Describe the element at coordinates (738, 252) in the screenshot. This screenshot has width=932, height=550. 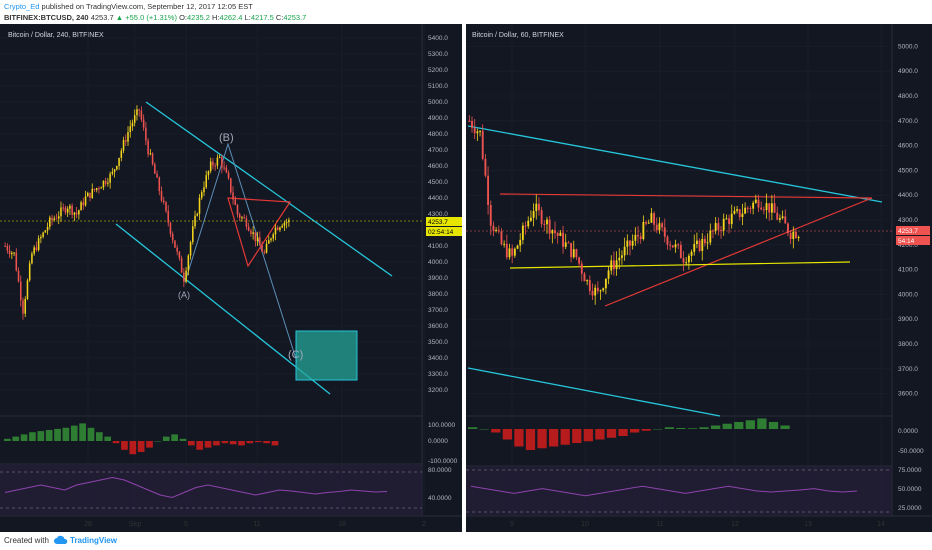
I see `rising-support-line` at that location.